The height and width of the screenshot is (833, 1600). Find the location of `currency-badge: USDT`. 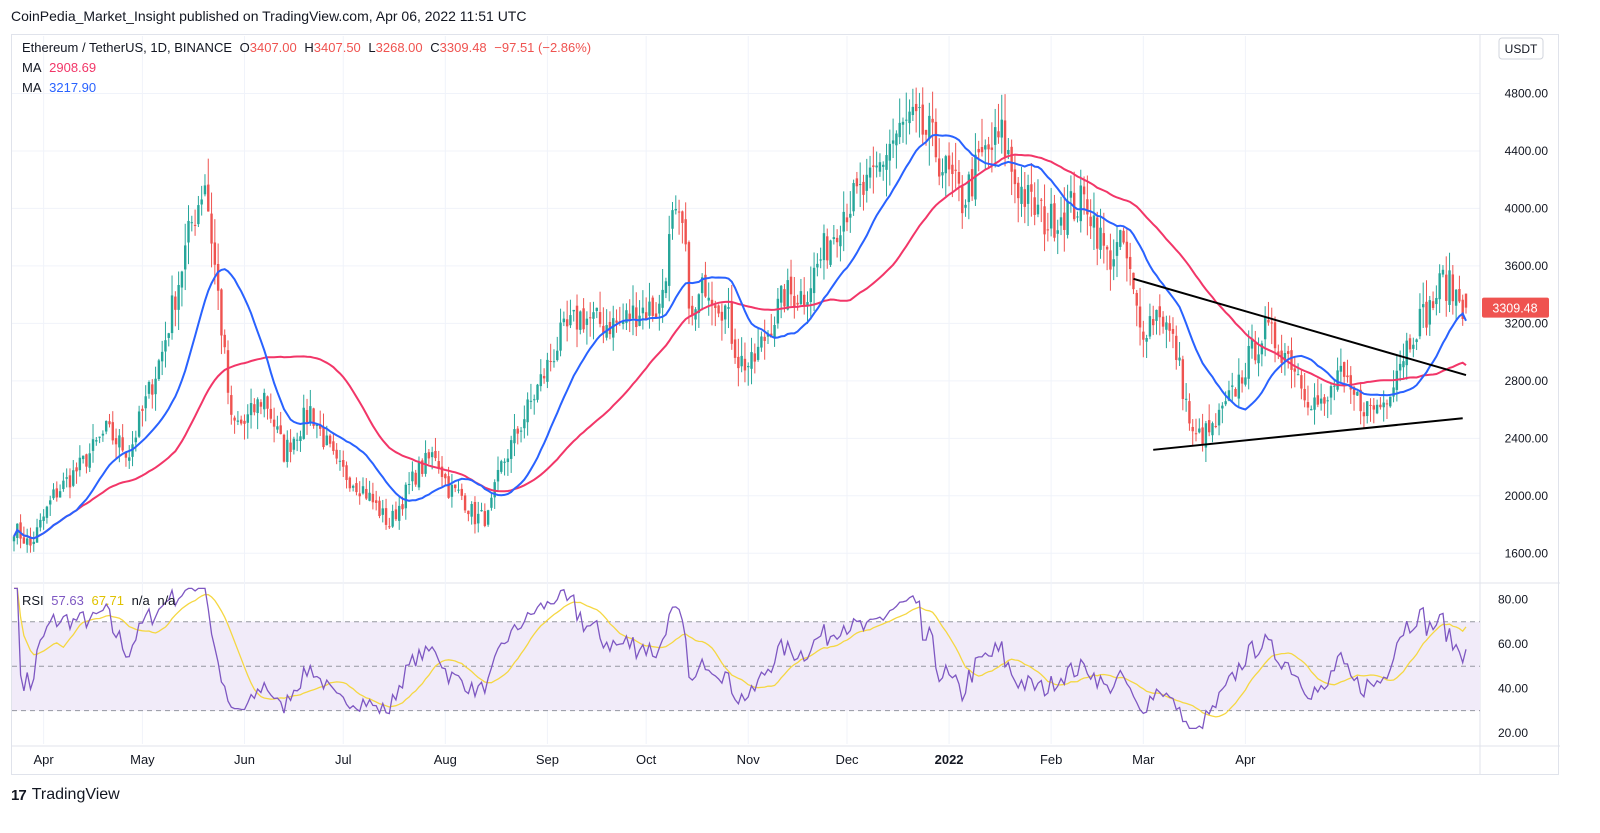

currency-badge: USDT is located at coordinates (1521, 49).